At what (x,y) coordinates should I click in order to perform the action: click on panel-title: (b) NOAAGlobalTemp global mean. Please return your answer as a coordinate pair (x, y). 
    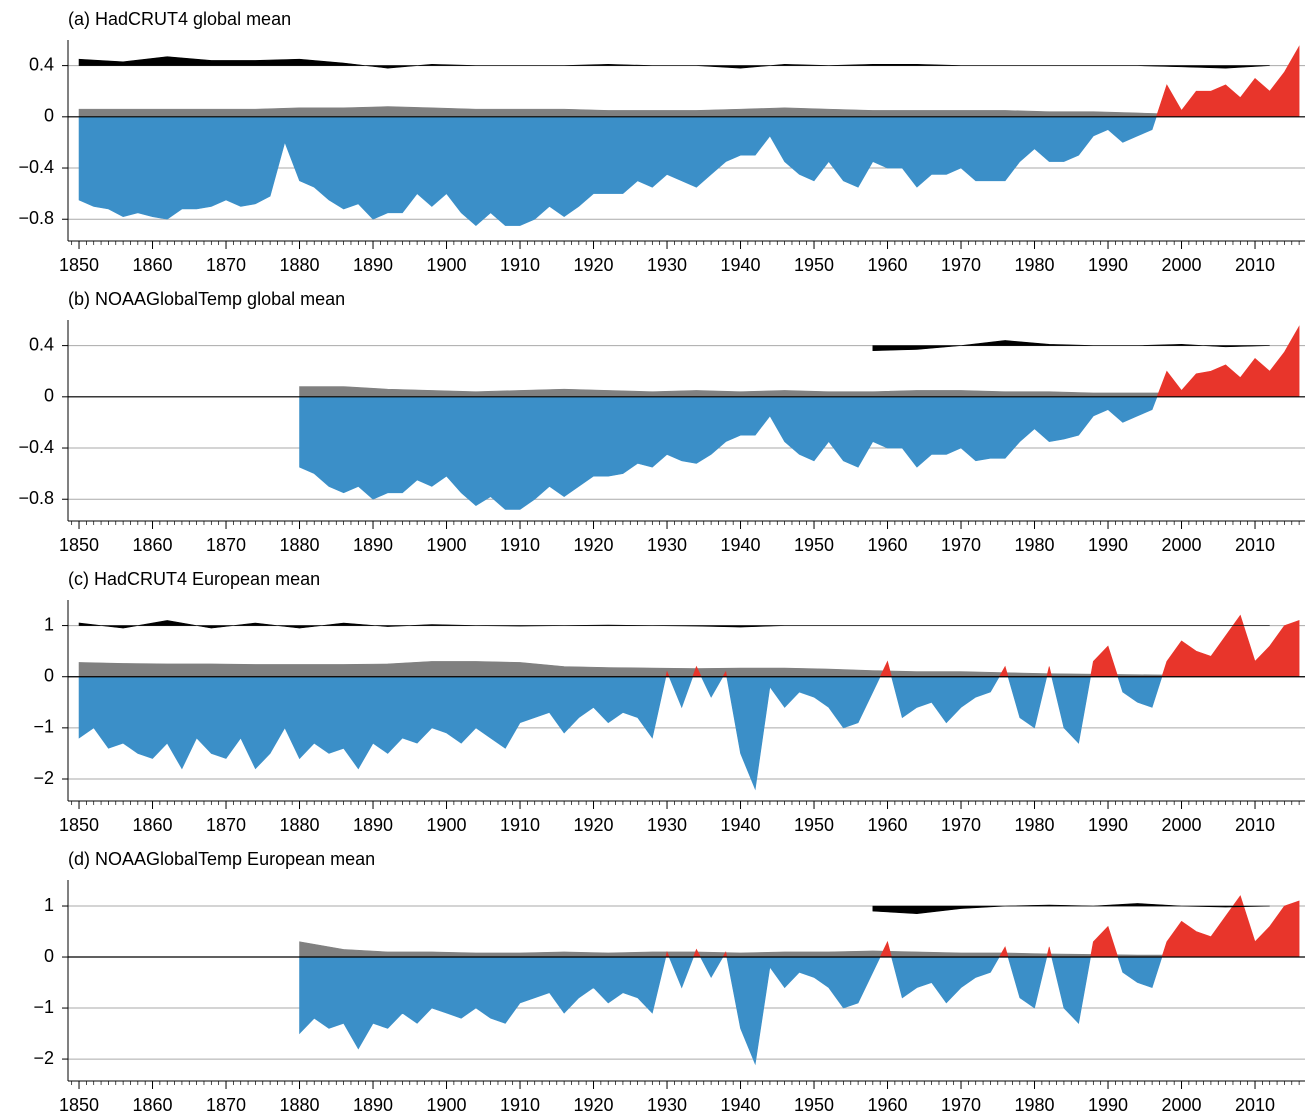
    Looking at the image, I should click on (206, 299).